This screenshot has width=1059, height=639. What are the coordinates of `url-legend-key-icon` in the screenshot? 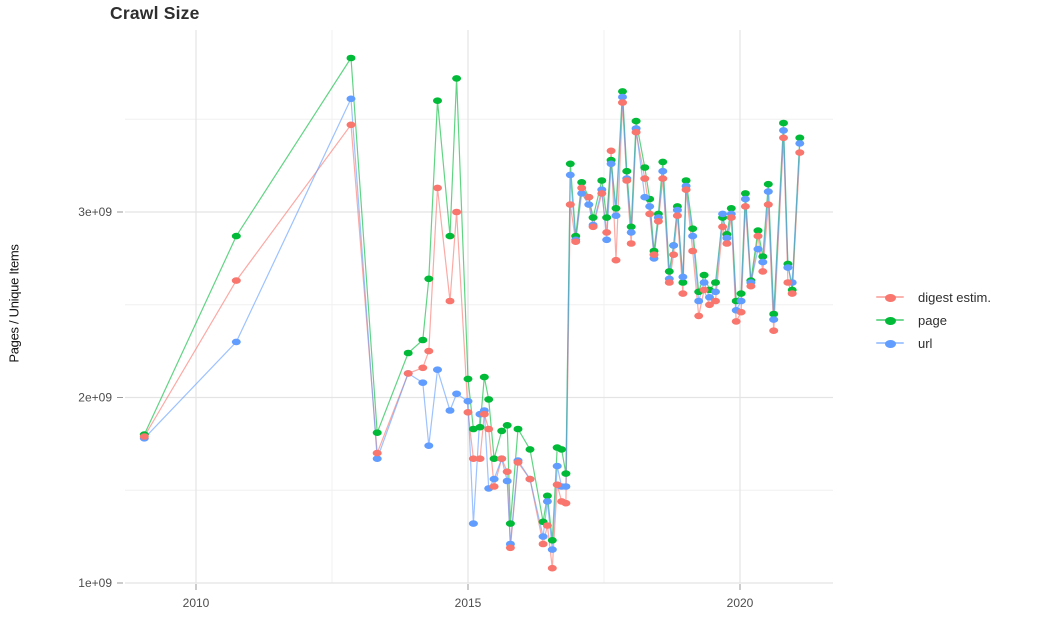 It's located at (890, 343).